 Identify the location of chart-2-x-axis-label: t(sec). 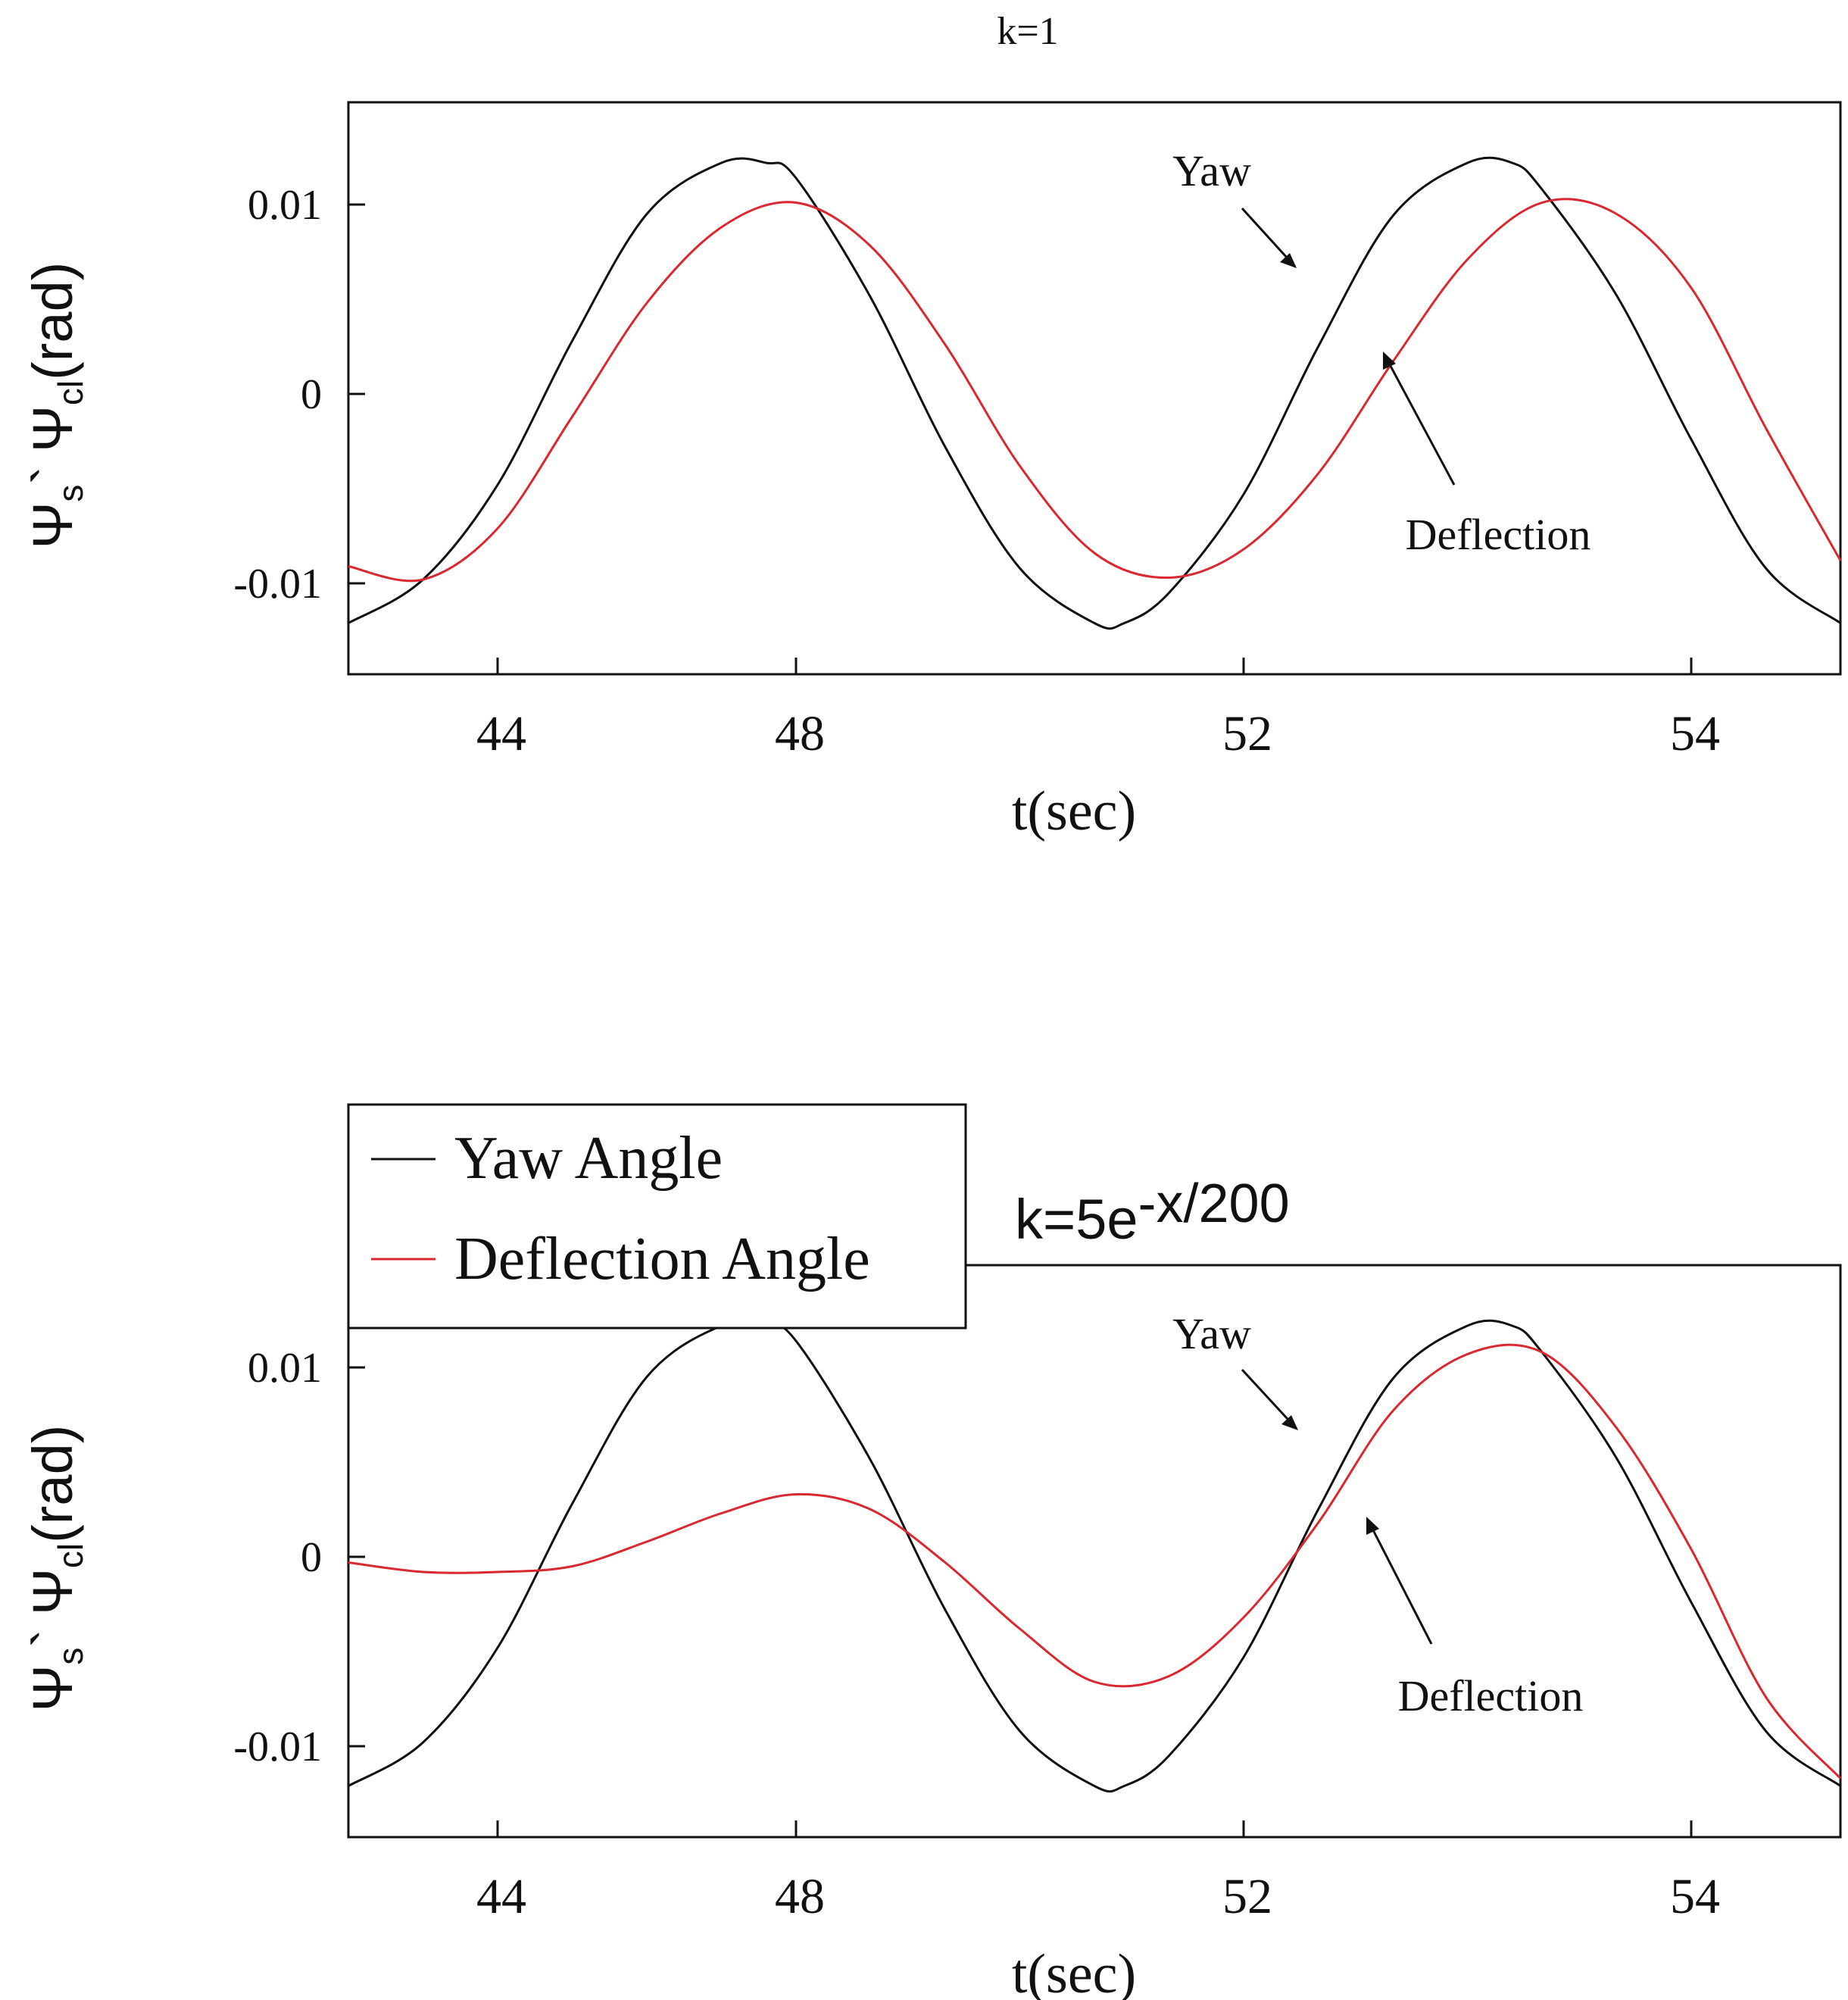
(1074, 1971).